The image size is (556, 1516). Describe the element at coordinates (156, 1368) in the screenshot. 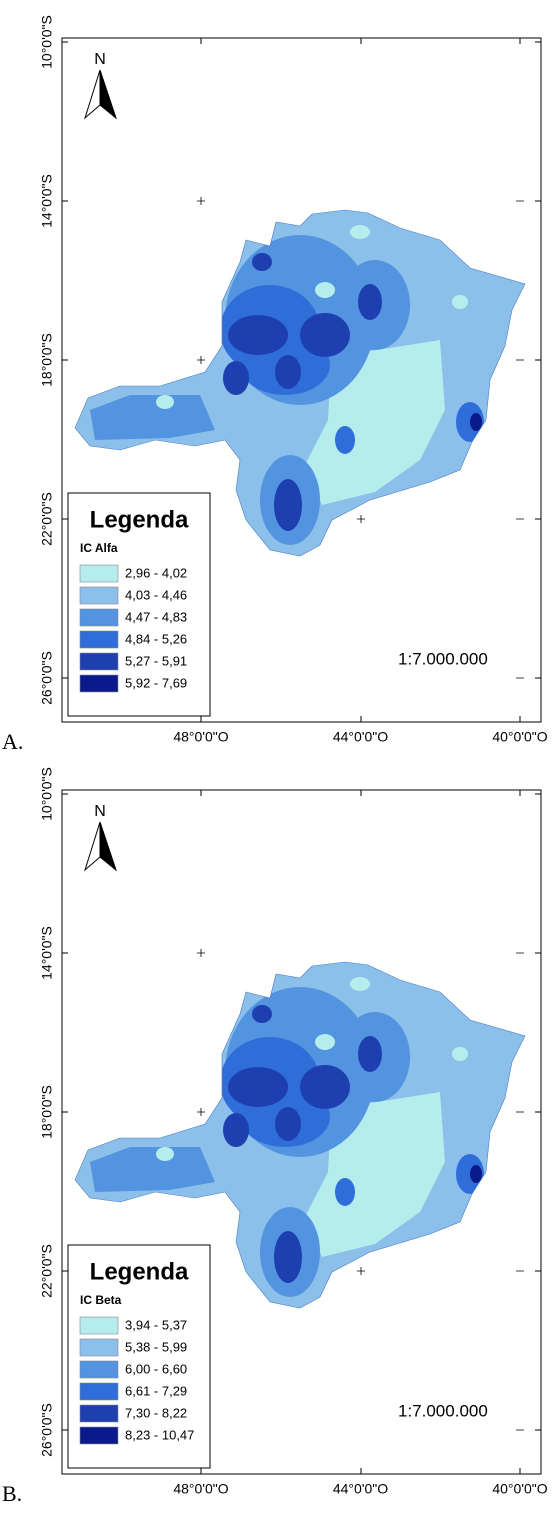

I see `legend-label: 6,00 - 6,60` at that location.